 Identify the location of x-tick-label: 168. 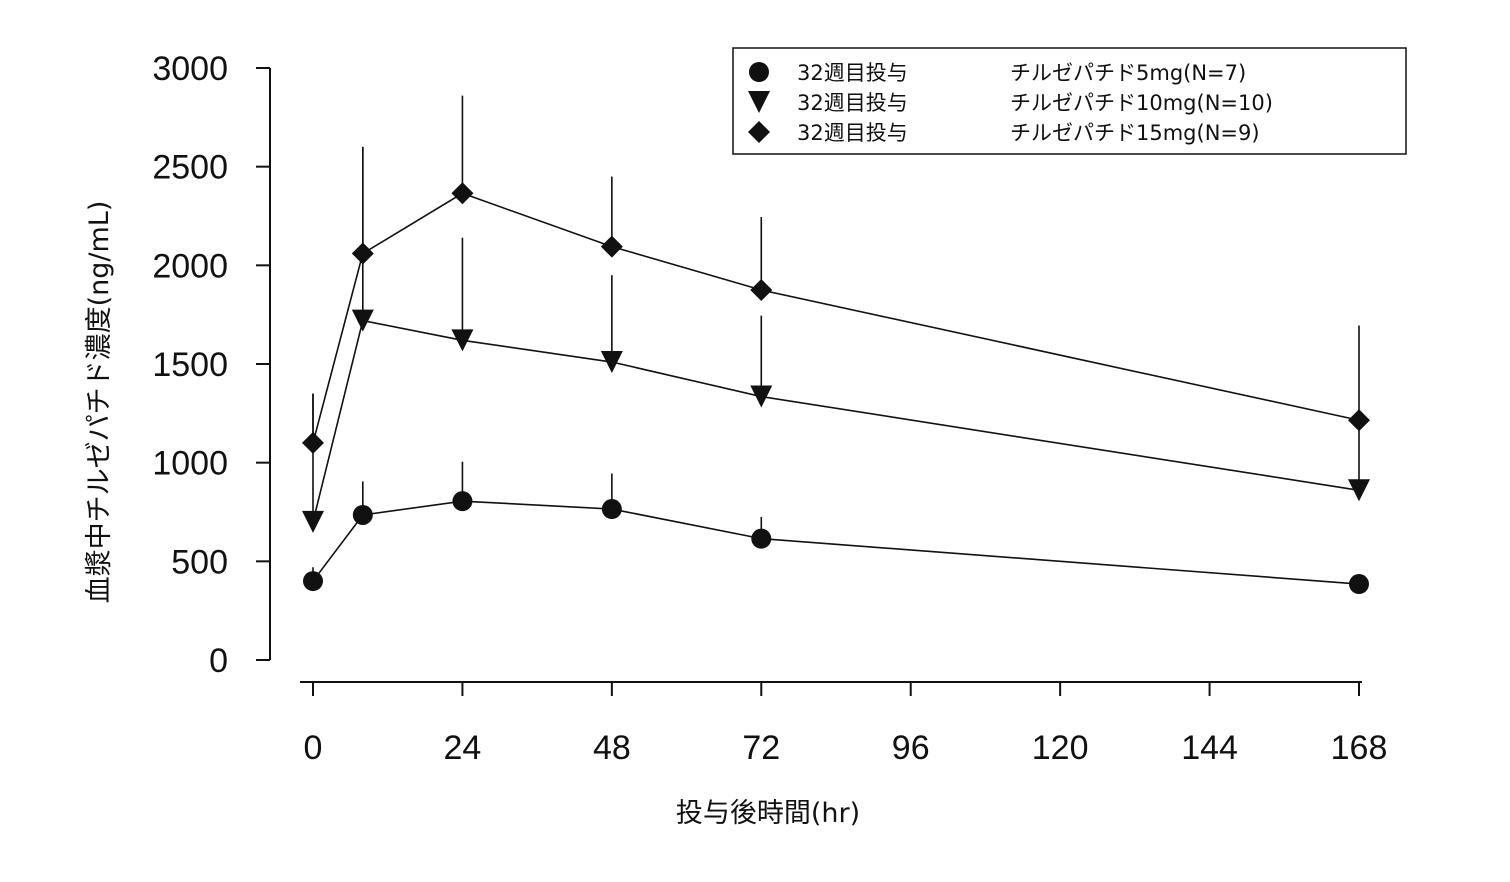
(1359, 748).